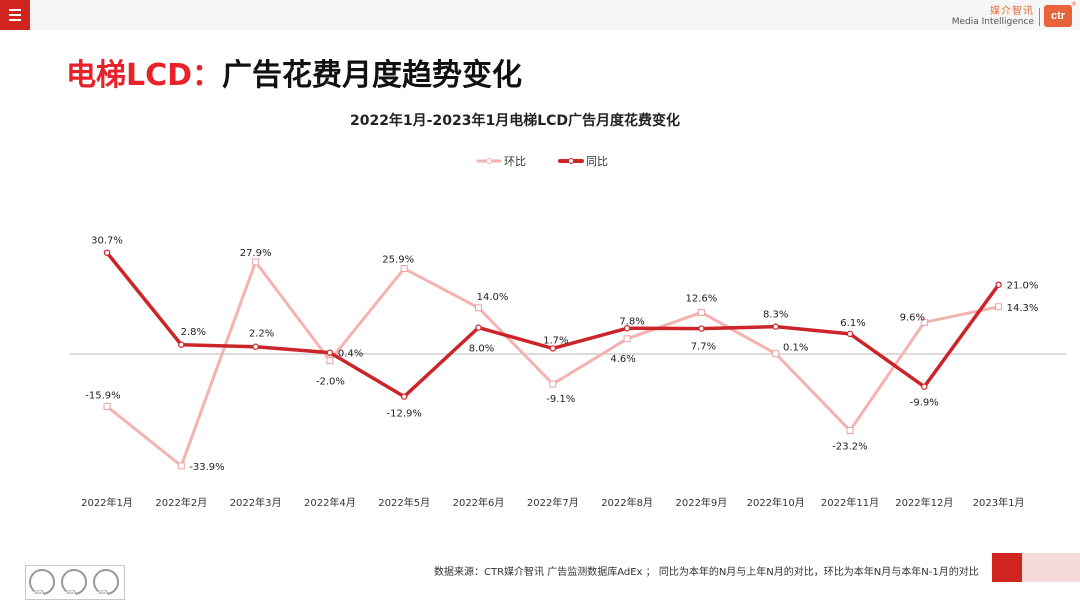 Image resolution: width=1080 pixels, height=608 pixels. I want to click on yoy-data-label: 7.7%, so click(703, 347).